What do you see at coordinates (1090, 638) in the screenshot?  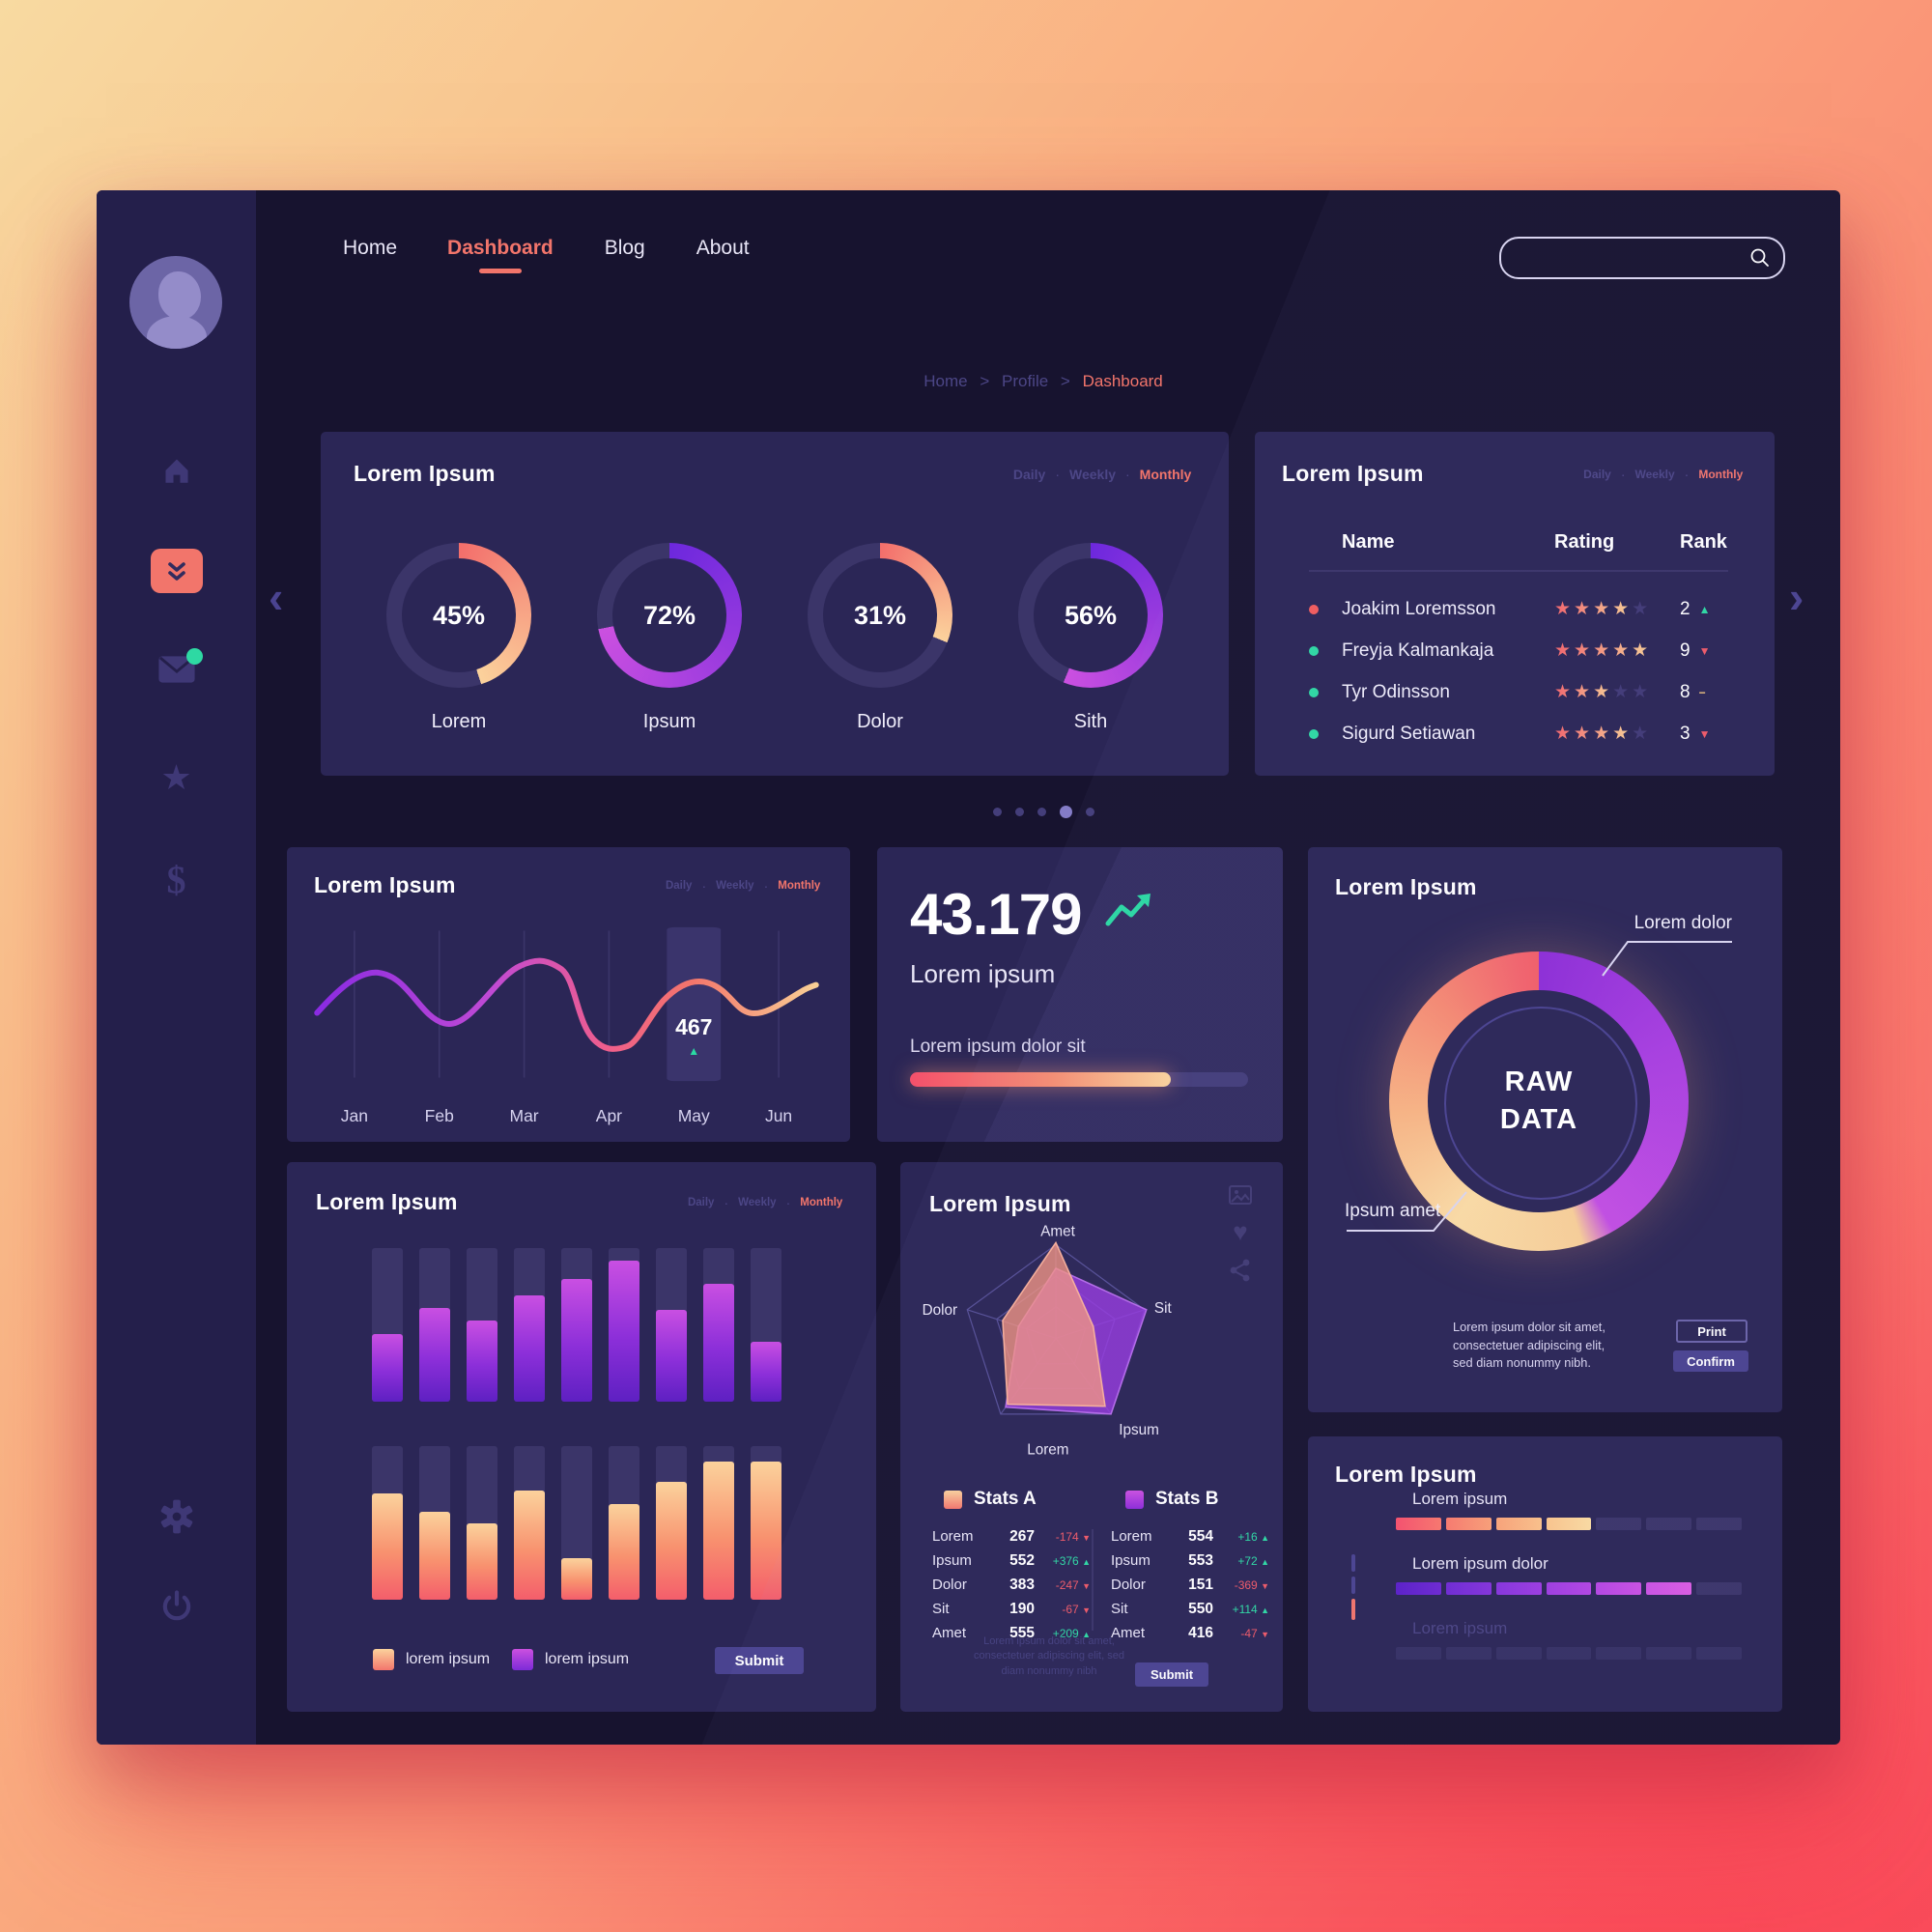 I see `donut-gauge: 56% Sith` at bounding box center [1090, 638].